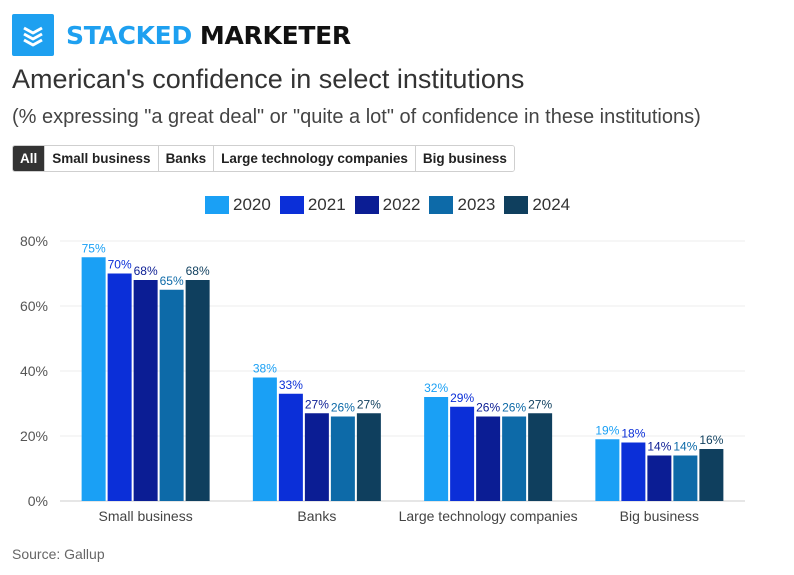  What do you see at coordinates (551, 204) in the screenshot?
I see `legend-label: 2024` at bounding box center [551, 204].